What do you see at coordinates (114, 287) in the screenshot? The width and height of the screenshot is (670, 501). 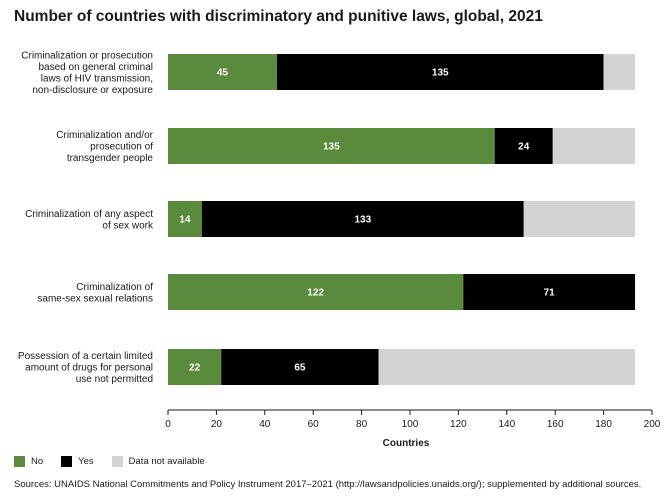 I see `category-label: Criminalization of` at bounding box center [114, 287].